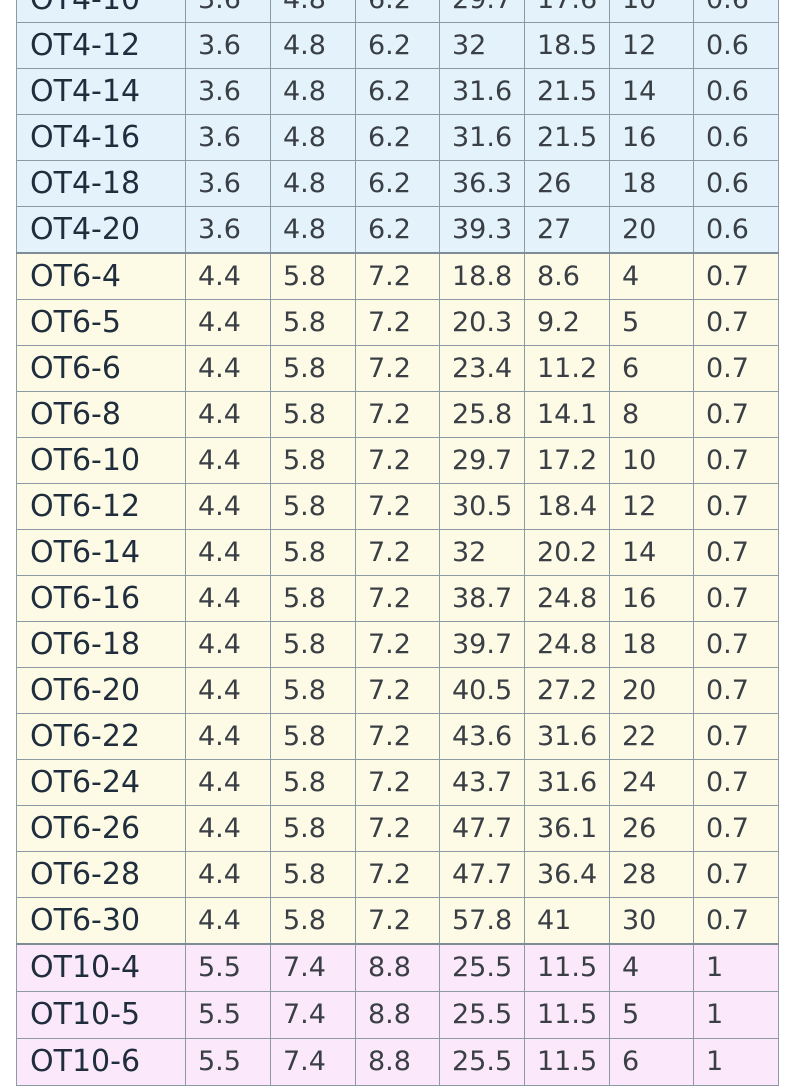 This screenshot has height=1086, width=790. I want to click on model-cell: OT6-12, so click(101, 506).